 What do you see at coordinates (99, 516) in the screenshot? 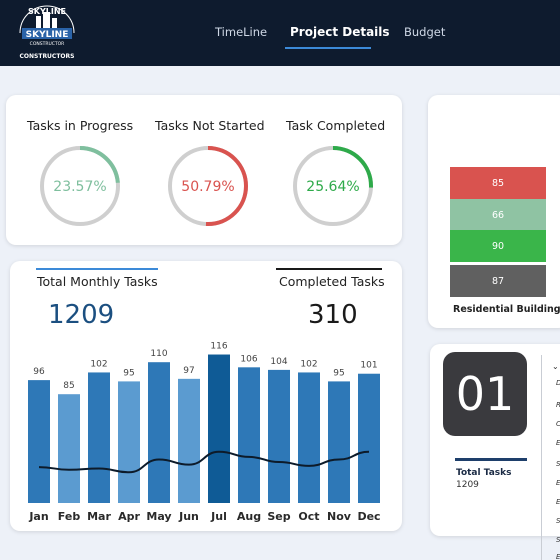
I see `chart-category-label: Mar` at bounding box center [99, 516].